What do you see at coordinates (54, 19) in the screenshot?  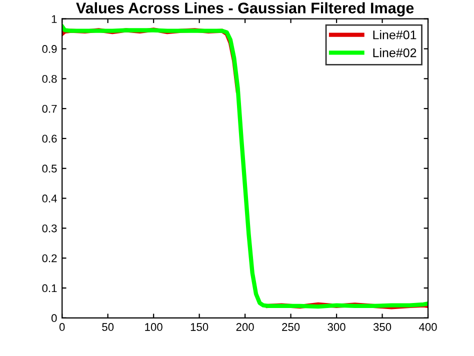 I see `y-tick-label: 1` at bounding box center [54, 19].